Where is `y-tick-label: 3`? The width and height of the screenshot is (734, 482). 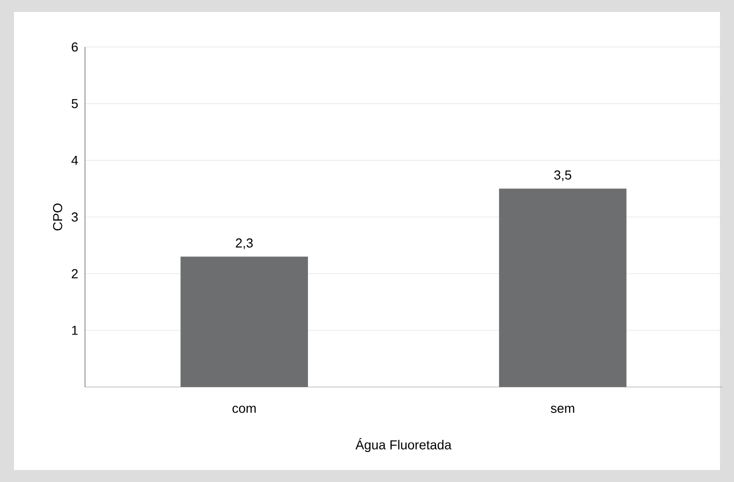 y-tick-label: 3 is located at coordinates (75, 217).